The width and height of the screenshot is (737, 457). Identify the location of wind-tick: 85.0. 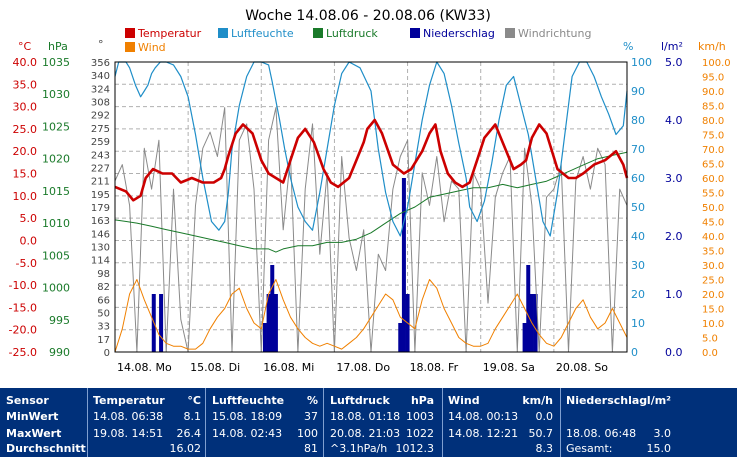
(713, 107).